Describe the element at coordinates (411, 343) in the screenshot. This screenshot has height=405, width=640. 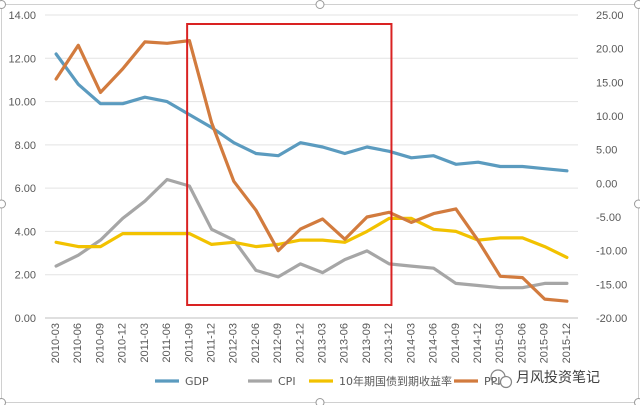
I see `x-axis-tick-label: 2014-03` at that location.